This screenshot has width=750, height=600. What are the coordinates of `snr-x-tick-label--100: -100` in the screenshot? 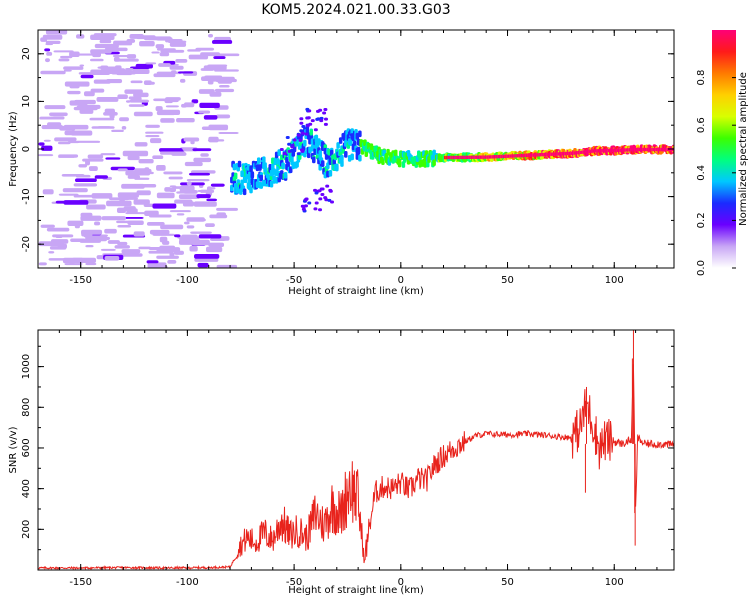 It's located at (187, 582).